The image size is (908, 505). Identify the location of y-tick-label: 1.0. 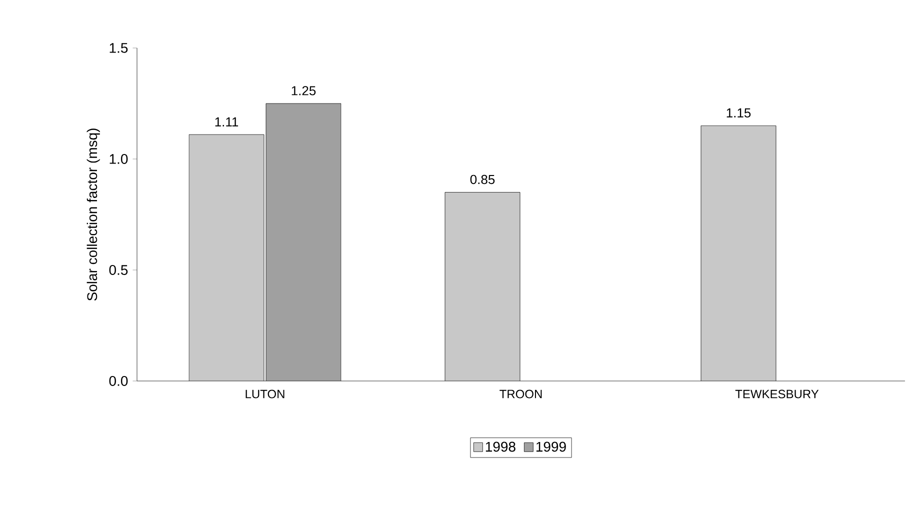
(119, 159).